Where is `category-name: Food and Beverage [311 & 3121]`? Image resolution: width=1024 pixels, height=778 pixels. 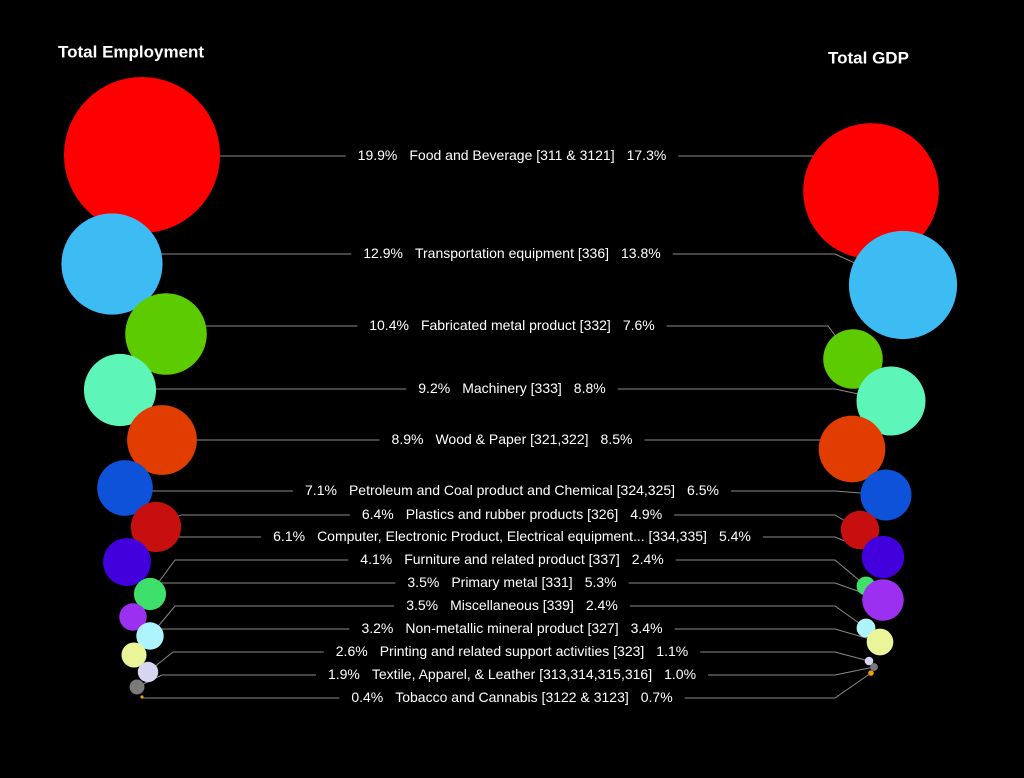
category-name: Food and Beverage [311 & 3121] is located at coordinates (511, 155).